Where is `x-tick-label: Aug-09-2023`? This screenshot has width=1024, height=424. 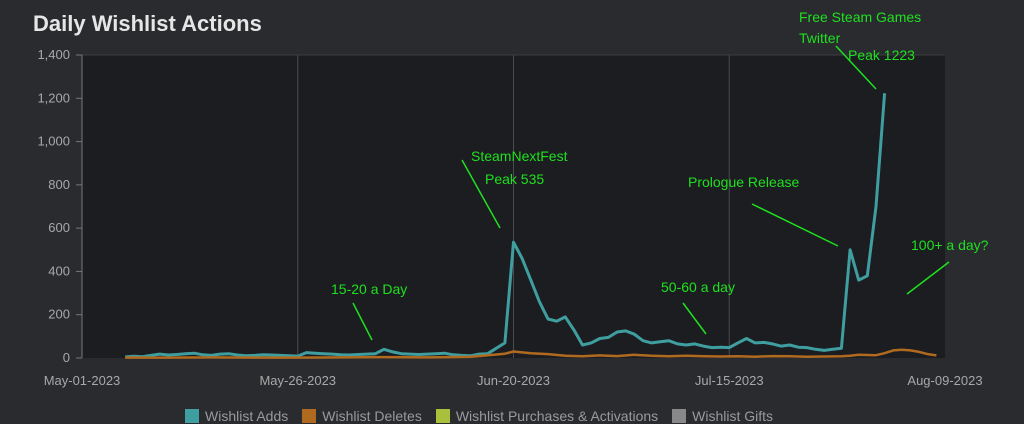 x-tick-label: Aug-09-2023 is located at coordinates (944, 380).